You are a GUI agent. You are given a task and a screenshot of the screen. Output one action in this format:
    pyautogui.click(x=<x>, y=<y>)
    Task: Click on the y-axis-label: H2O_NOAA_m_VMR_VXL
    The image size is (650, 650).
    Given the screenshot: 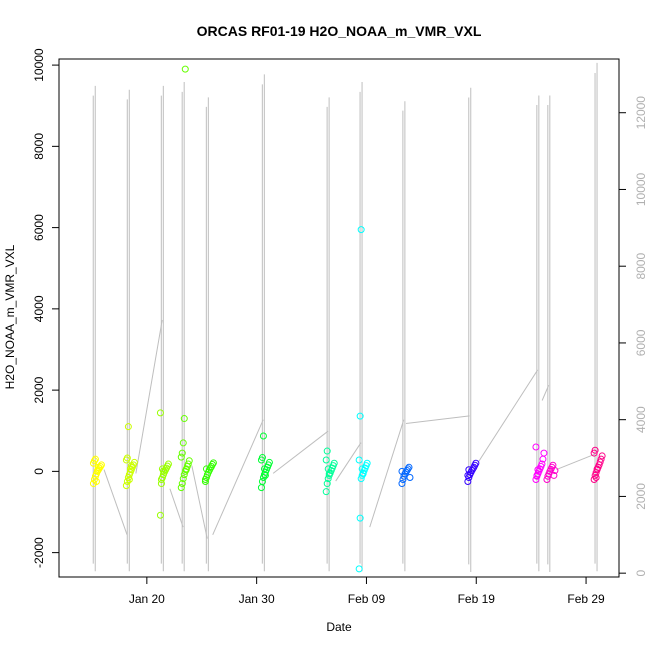 What is the action you would take?
    pyautogui.click(x=10, y=316)
    